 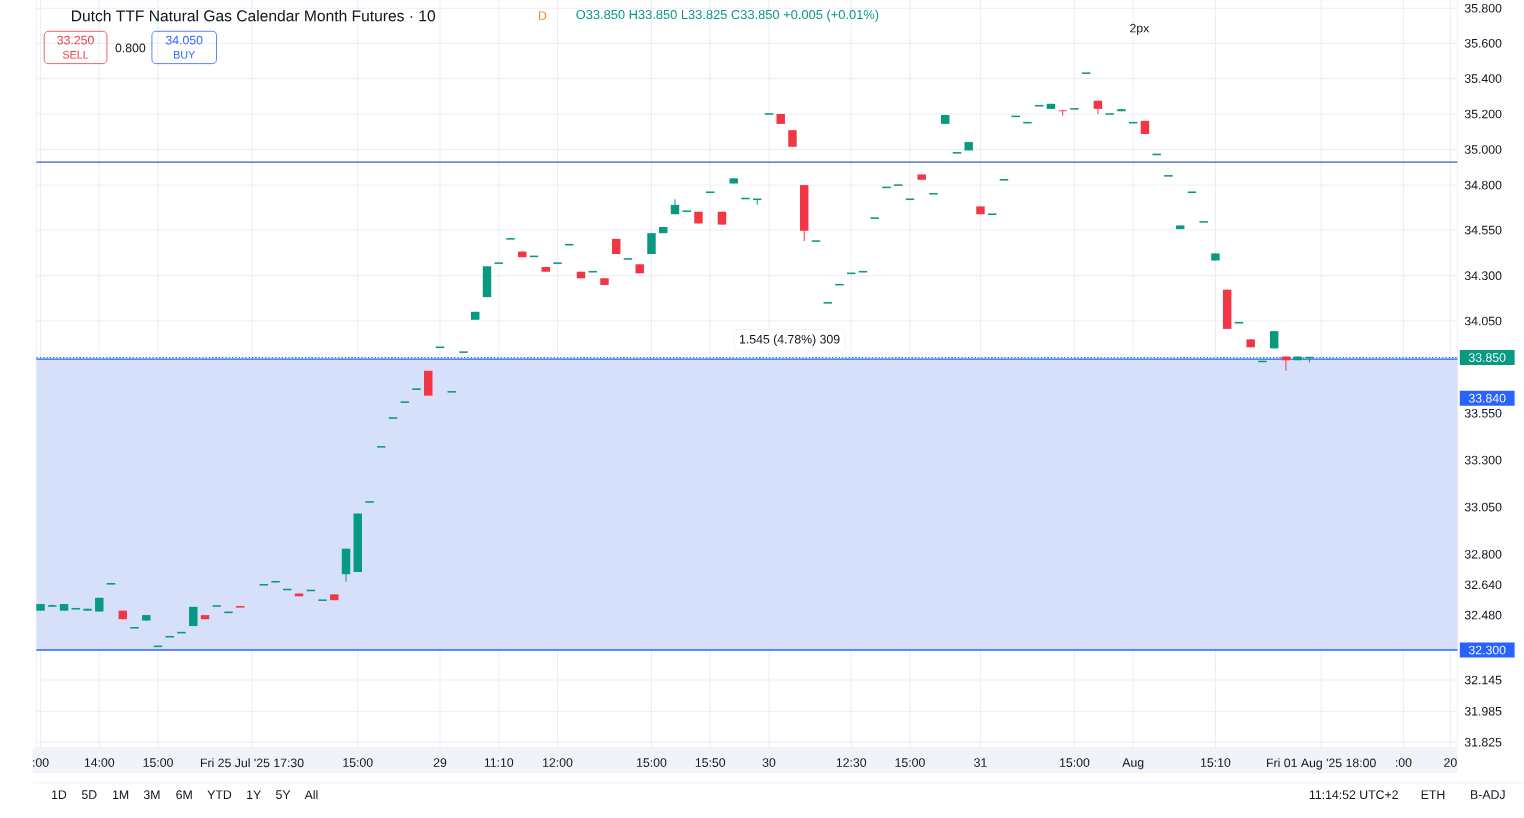 What do you see at coordinates (1483, 8) in the screenshot?
I see `y-tick-label: 35.800` at bounding box center [1483, 8].